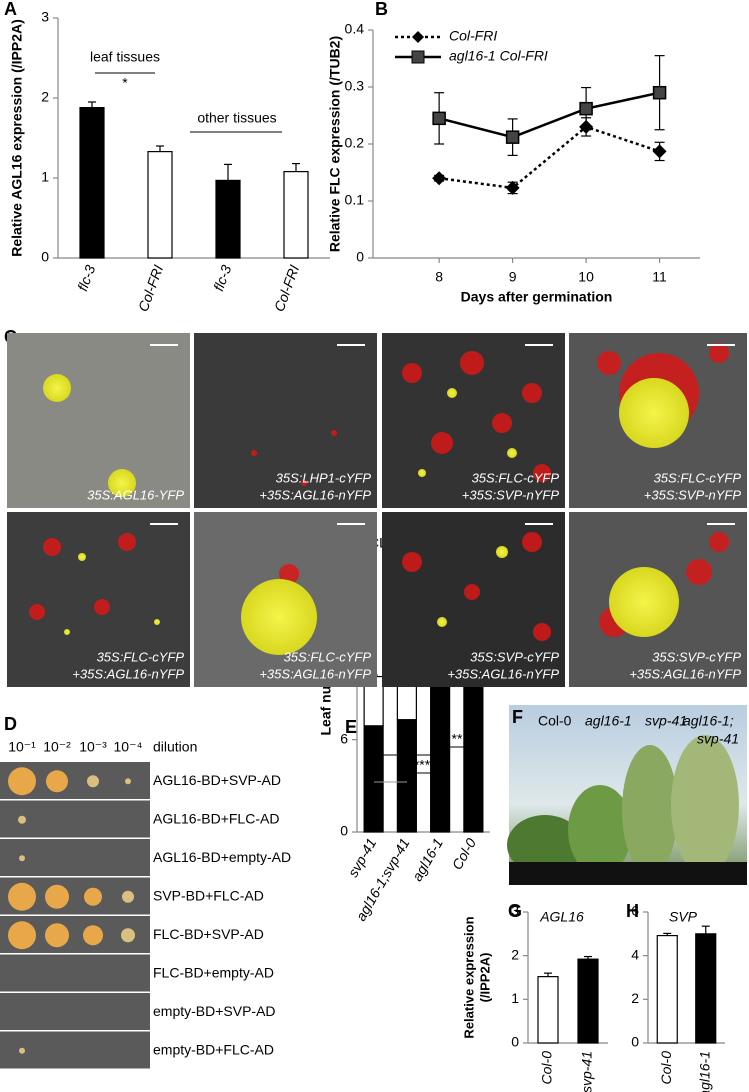  Describe the element at coordinates (213, 1049) in the screenshot. I see `strain-label: empty-BD+FLC-AD` at that location.